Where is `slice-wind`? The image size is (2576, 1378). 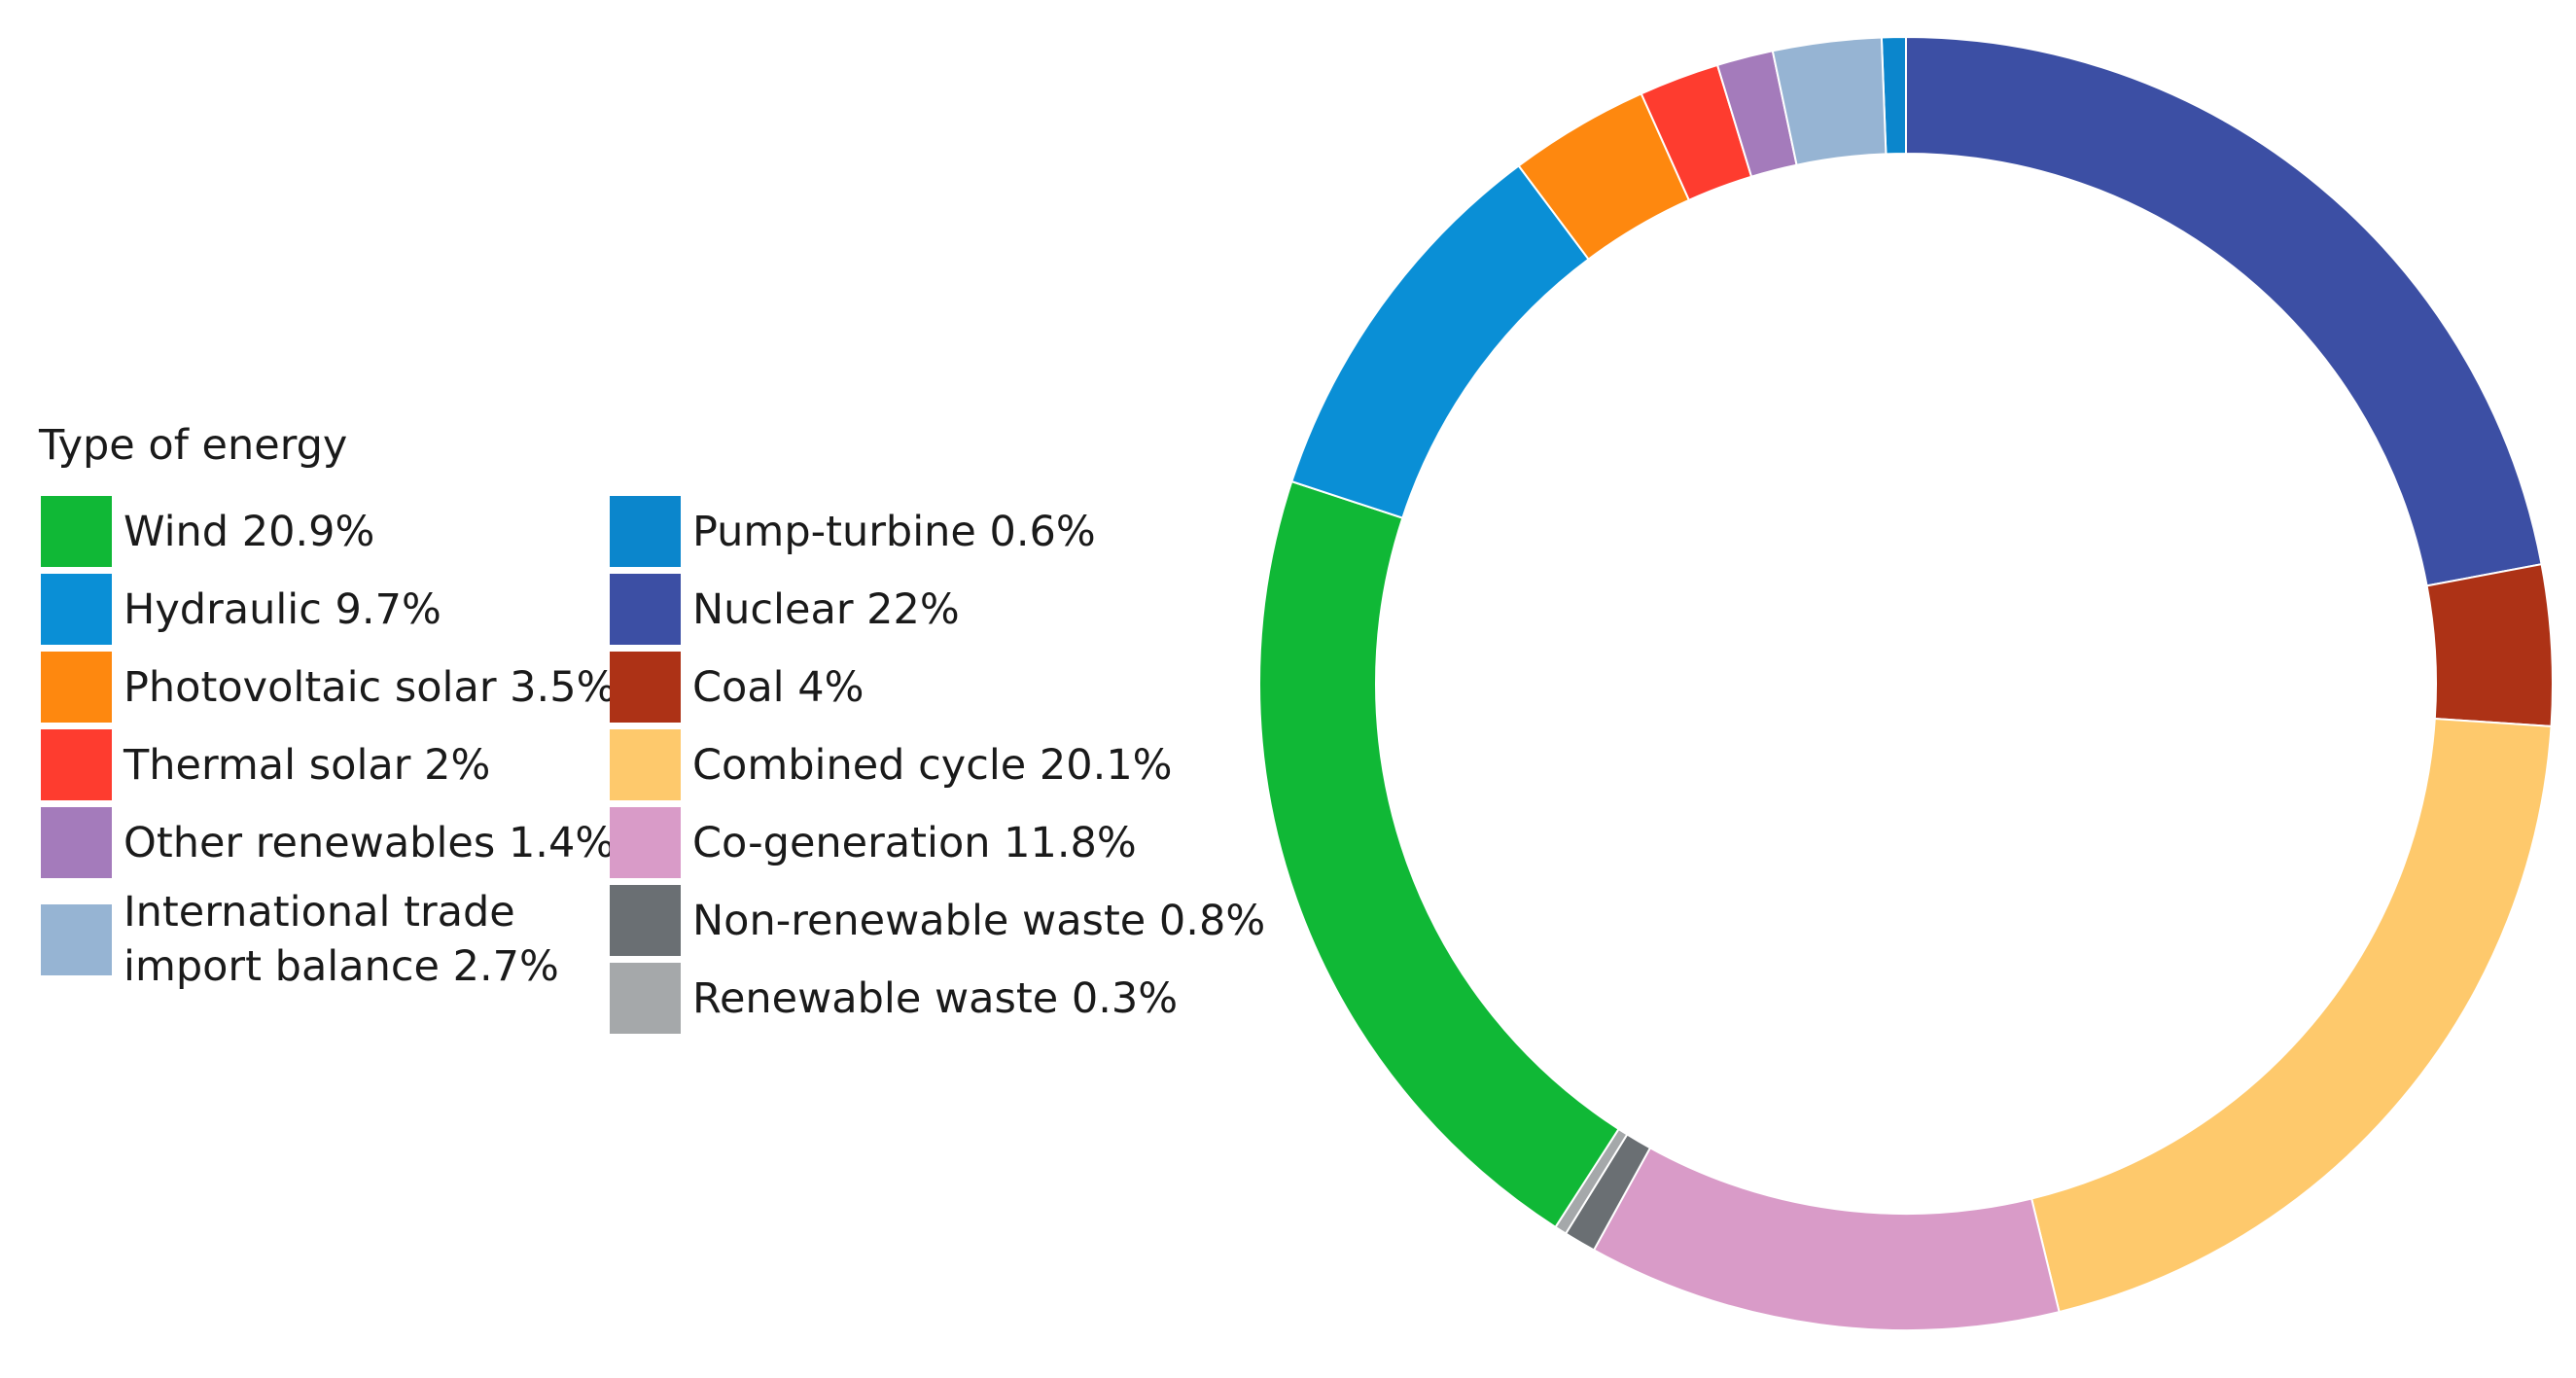
slice-wind is located at coordinates (1439, 854).